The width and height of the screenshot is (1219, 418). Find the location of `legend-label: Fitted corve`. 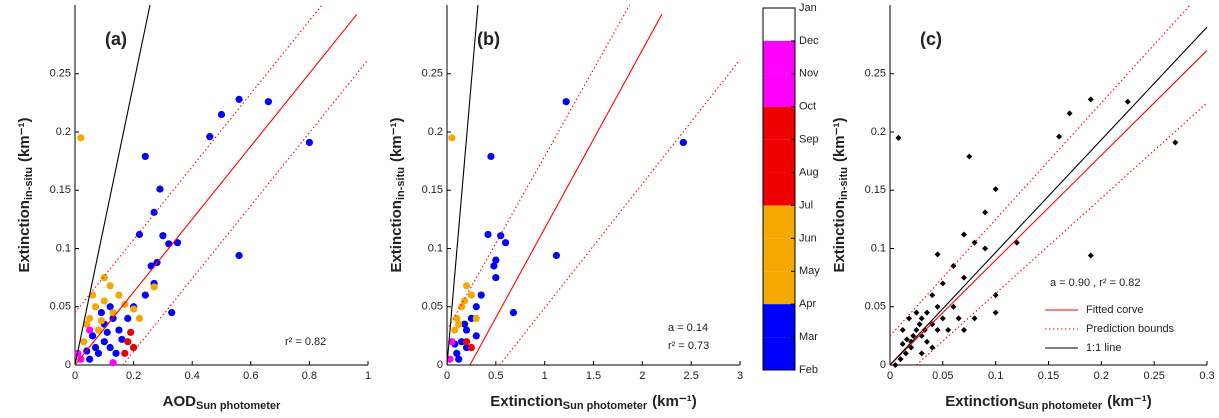

legend-label: Fitted corve is located at coordinates (1114, 310).